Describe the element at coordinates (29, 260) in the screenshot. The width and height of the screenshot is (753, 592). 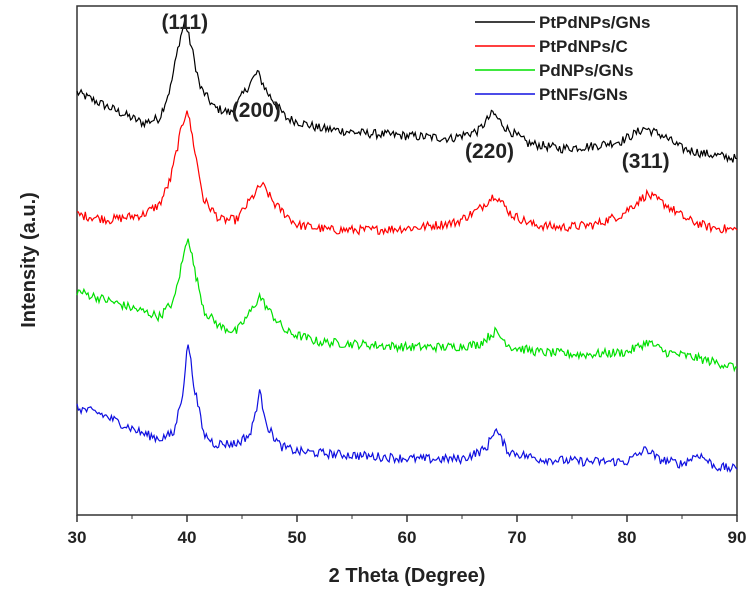
I see `y-axis-title: Intensity (a.u.)` at that location.